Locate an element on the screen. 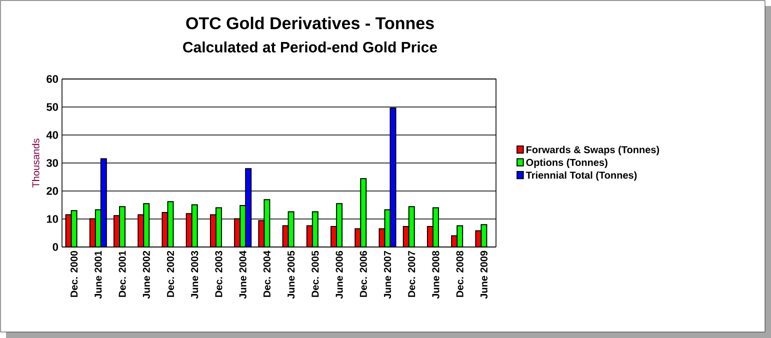 The image size is (771, 338). y-tick-label: 0 is located at coordinates (55, 247).